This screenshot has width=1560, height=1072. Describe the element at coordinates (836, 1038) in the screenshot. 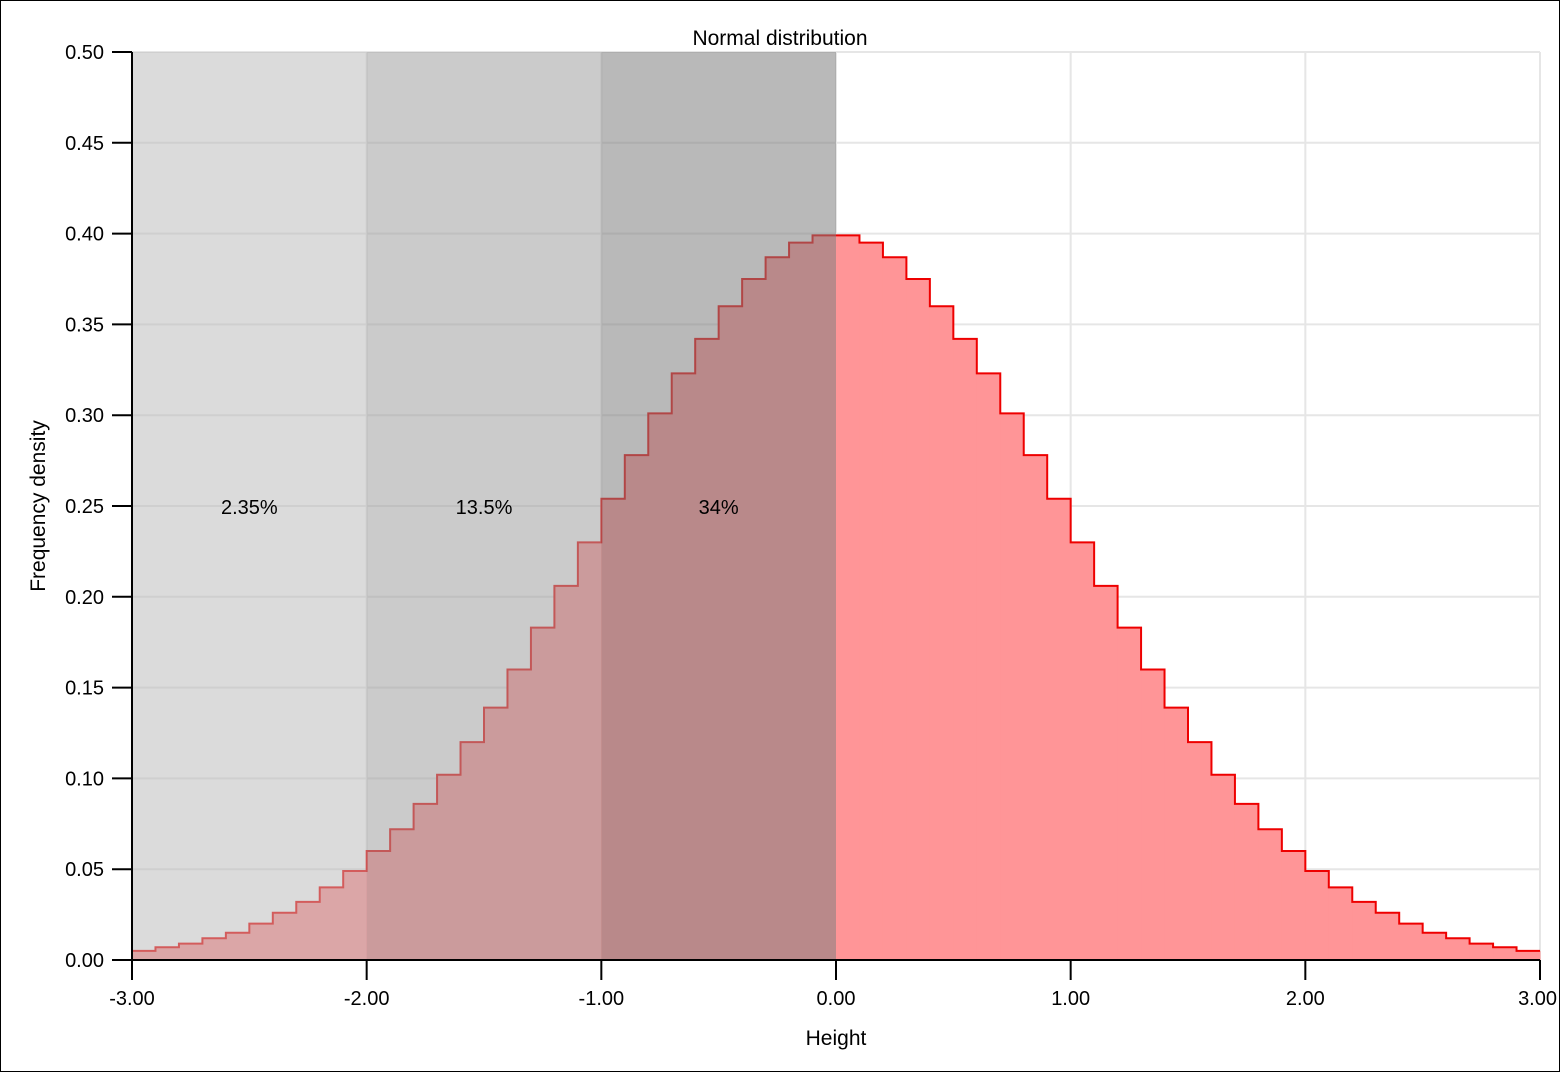

I see `x-axis-title: Height` at that location.